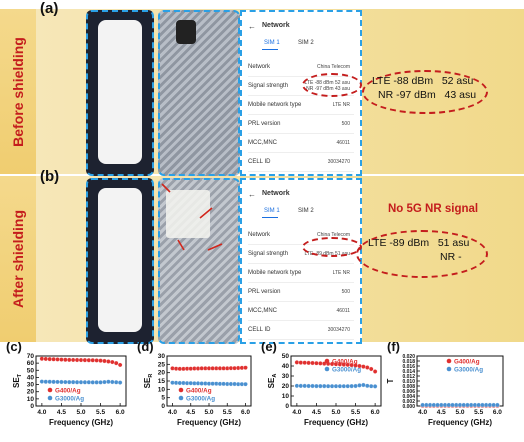 The width and height of the screenshot is (524, 442). What do you see at coordinates (188, 214) in the screenshot?
I see `shield-film` at bounding box center [188, 214].